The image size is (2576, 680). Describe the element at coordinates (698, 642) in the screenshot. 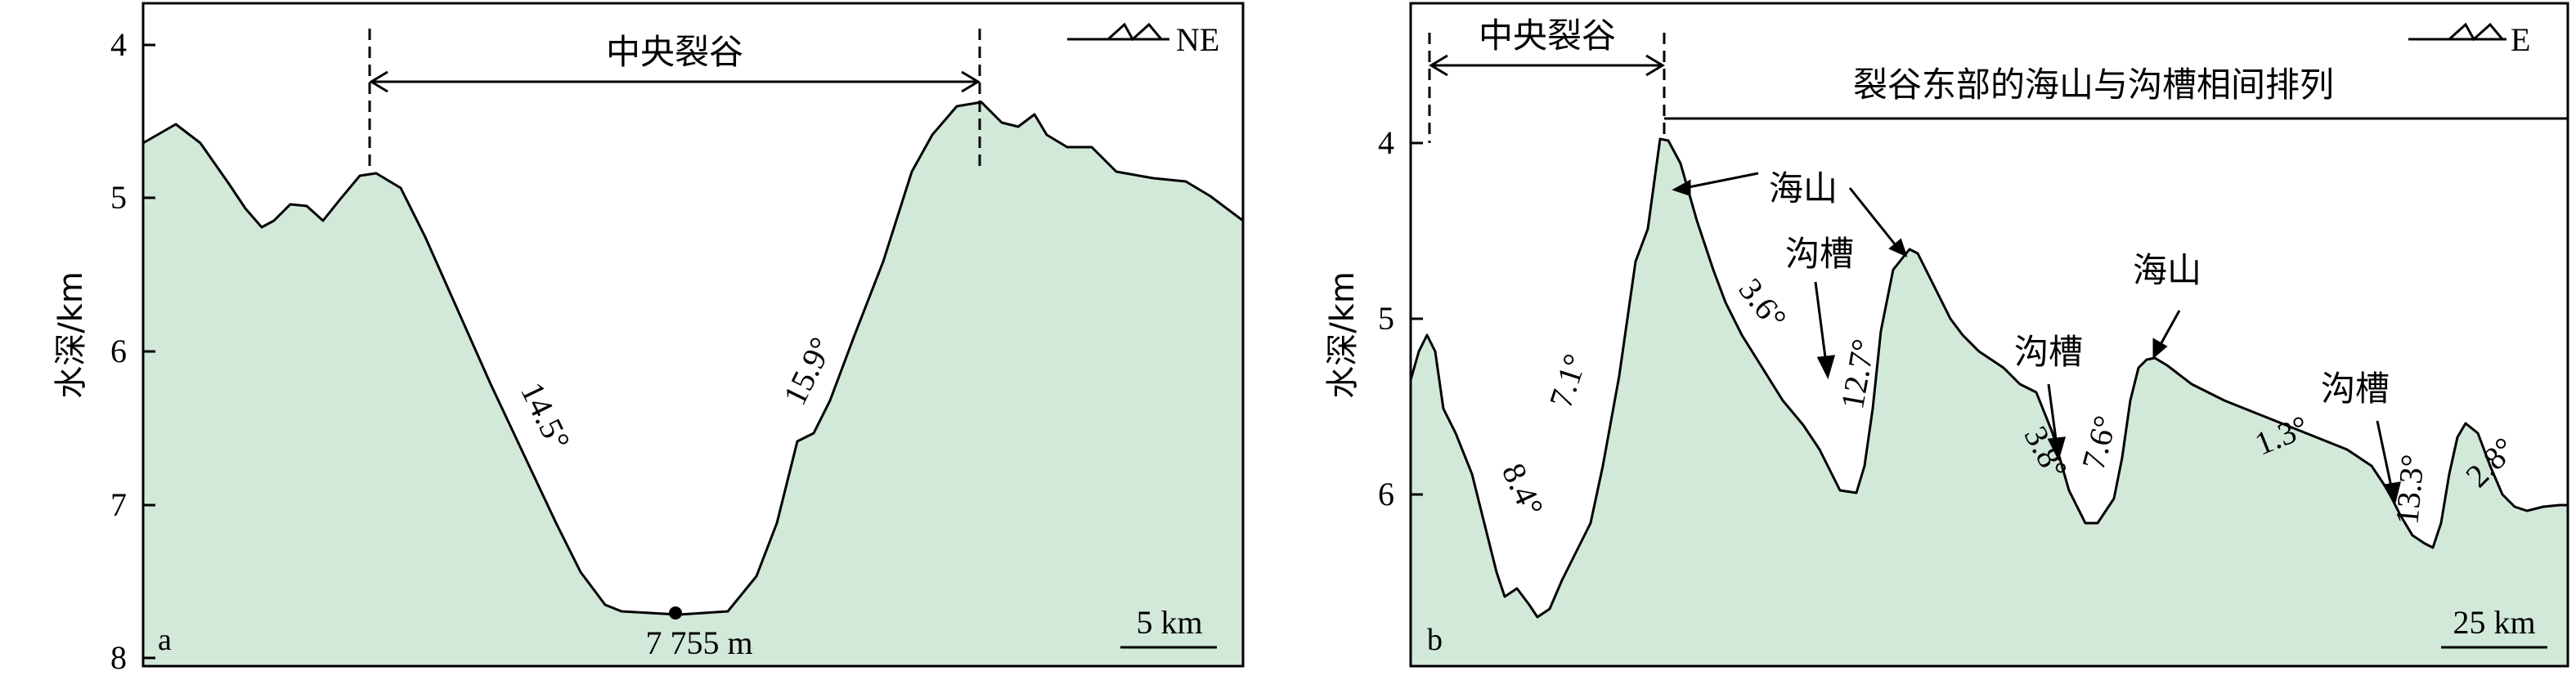

I see `panel-a-deepest-point-label: 7 755 m` at that location.